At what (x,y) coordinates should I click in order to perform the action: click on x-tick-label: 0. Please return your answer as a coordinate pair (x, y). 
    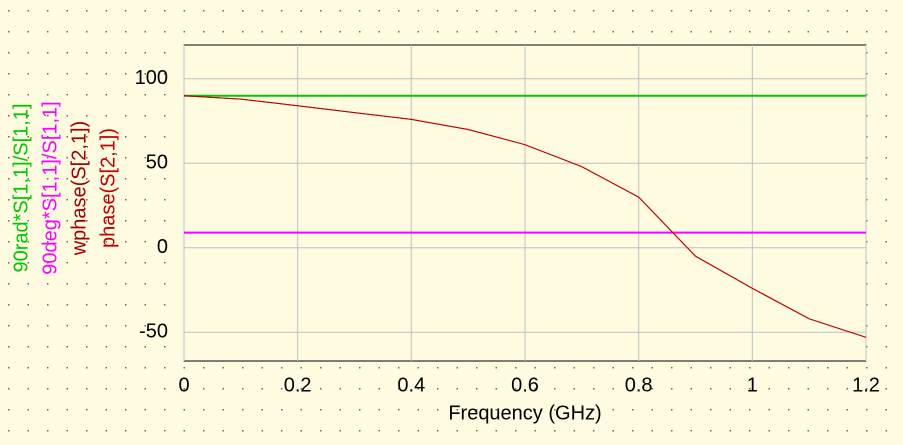
    Looking at the image, I should click on (183, 385).